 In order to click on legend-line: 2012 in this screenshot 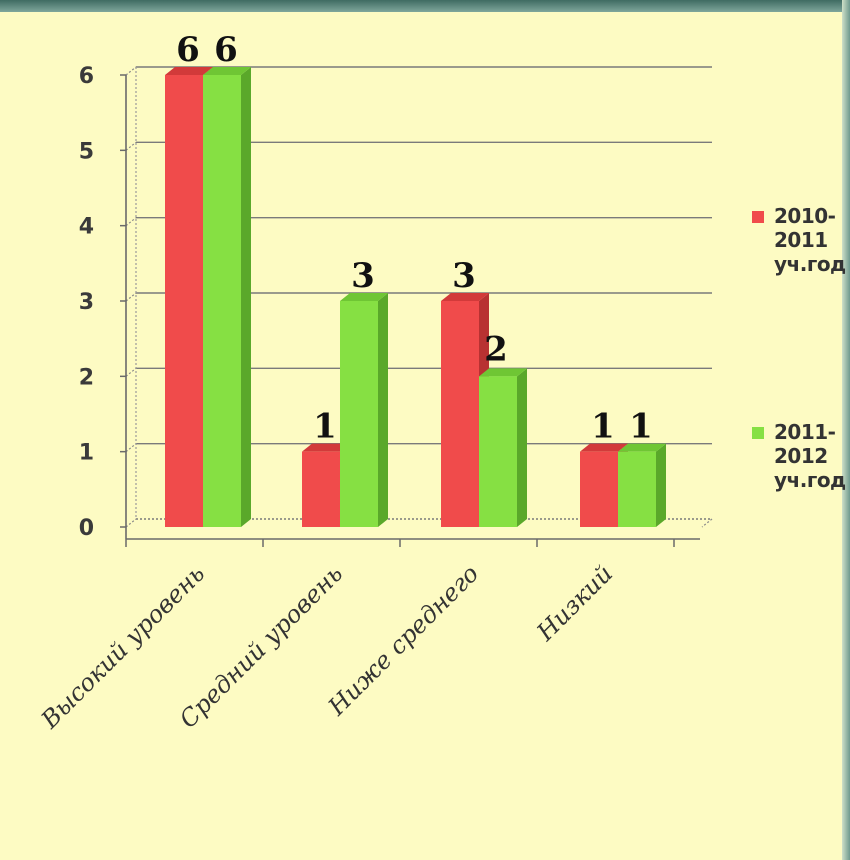, I will do `click(801, 456)`.